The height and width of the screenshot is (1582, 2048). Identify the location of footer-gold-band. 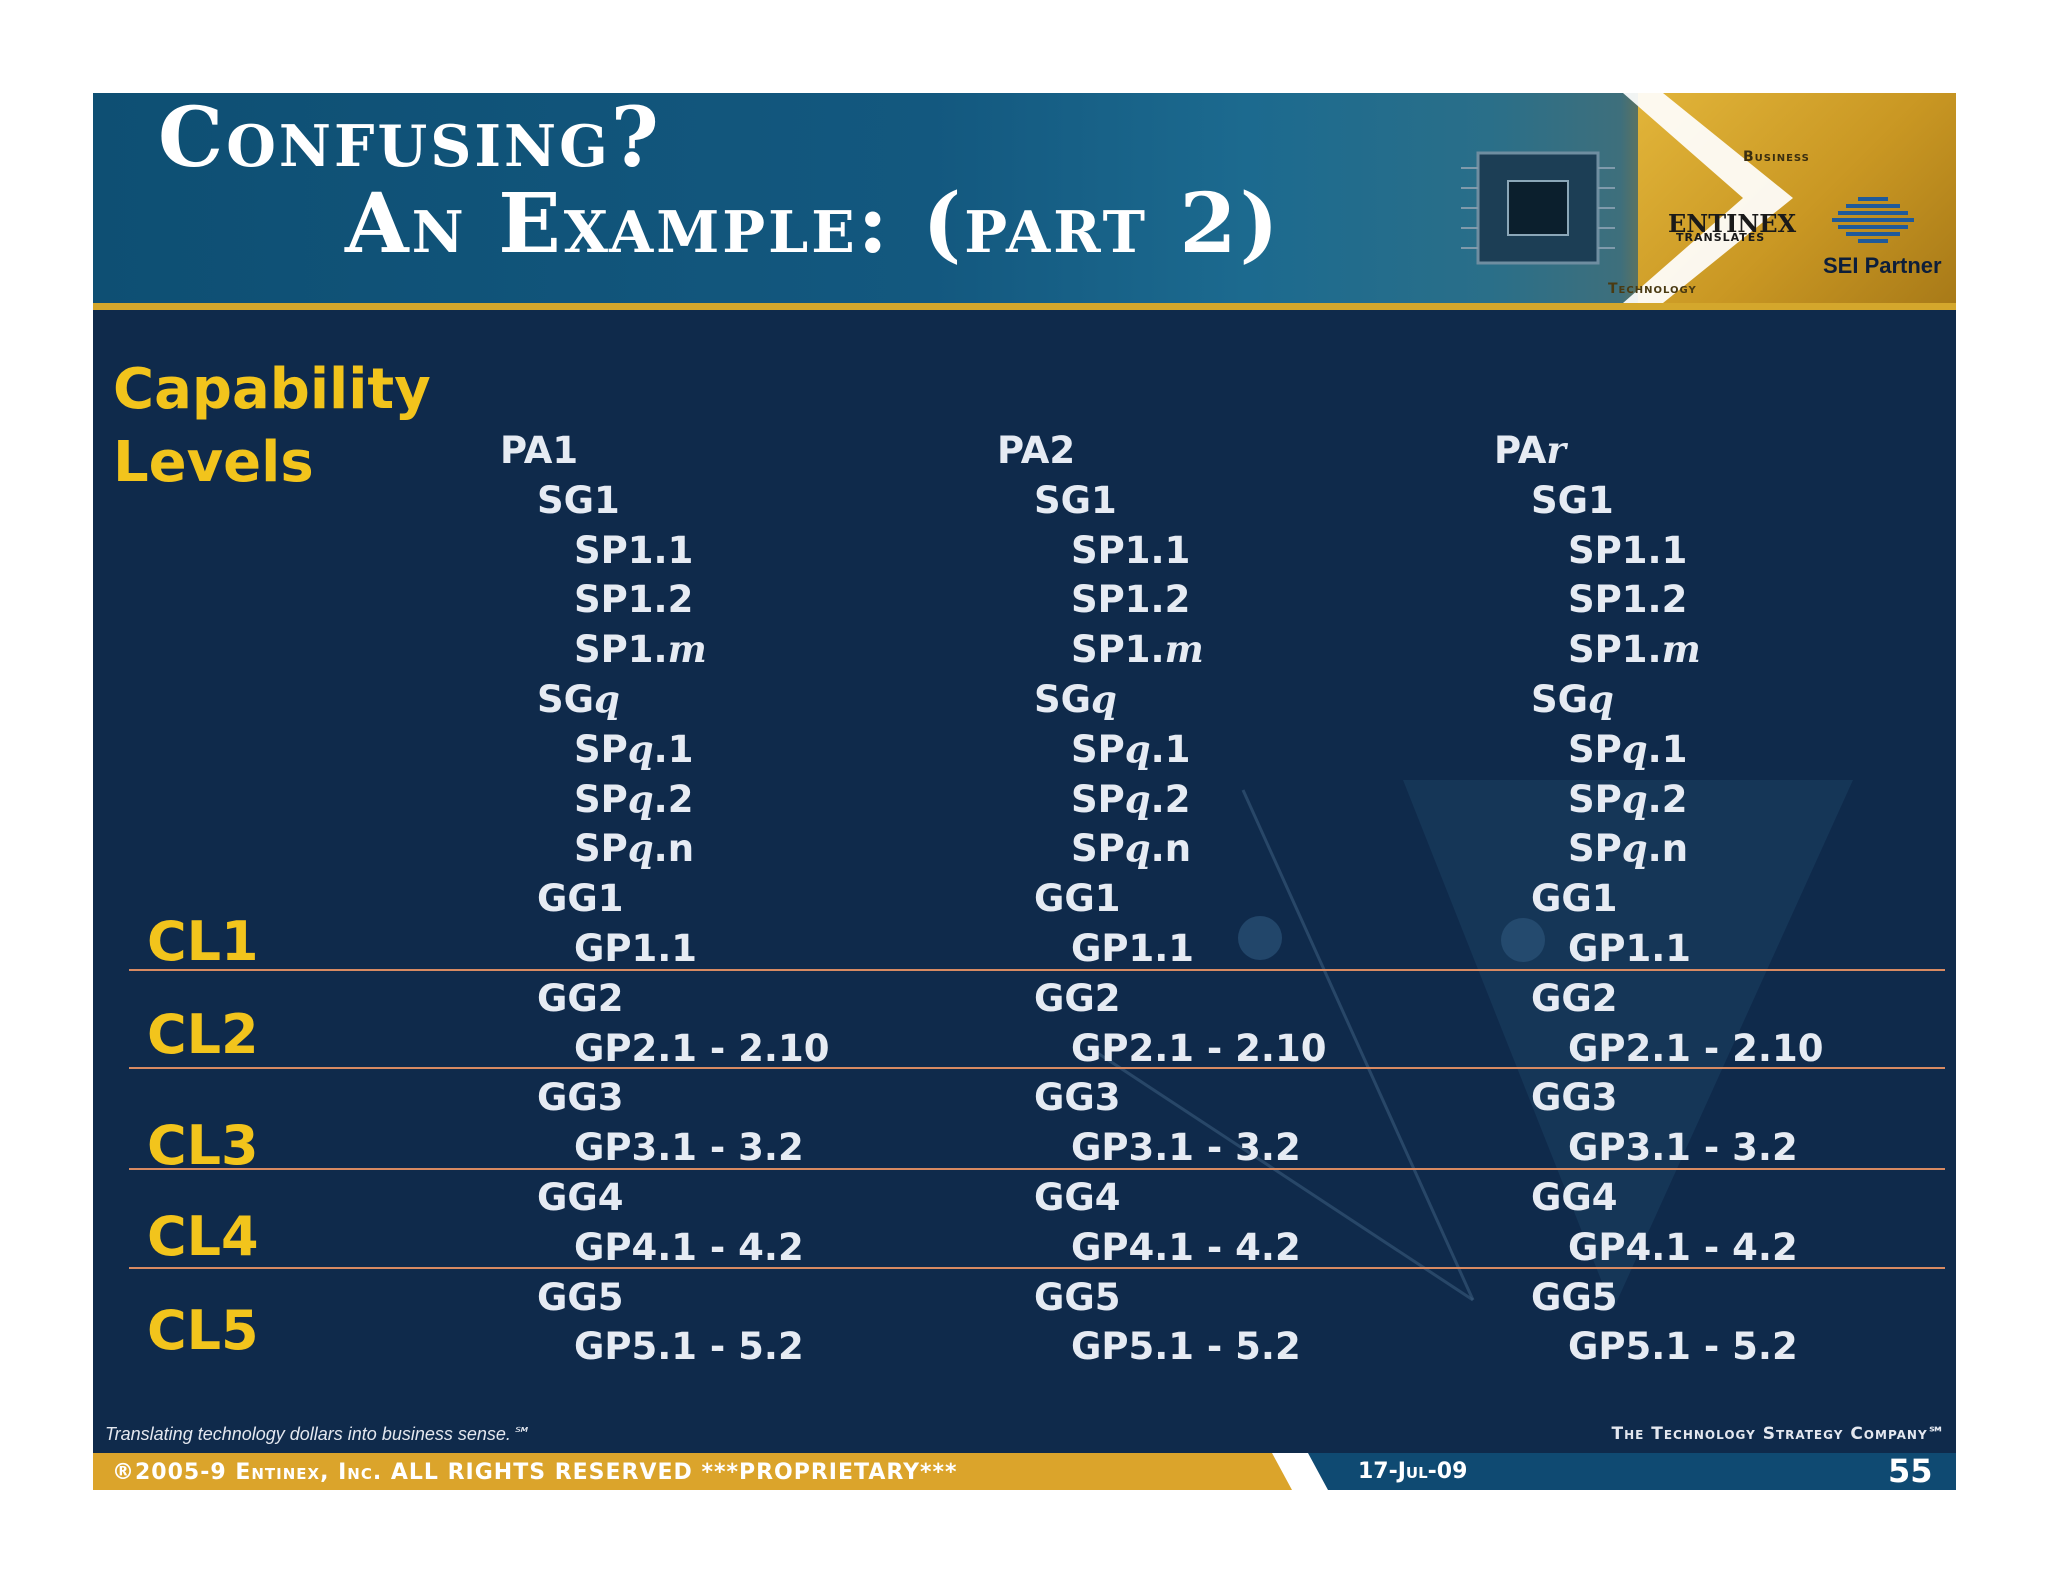
(693, 1471).